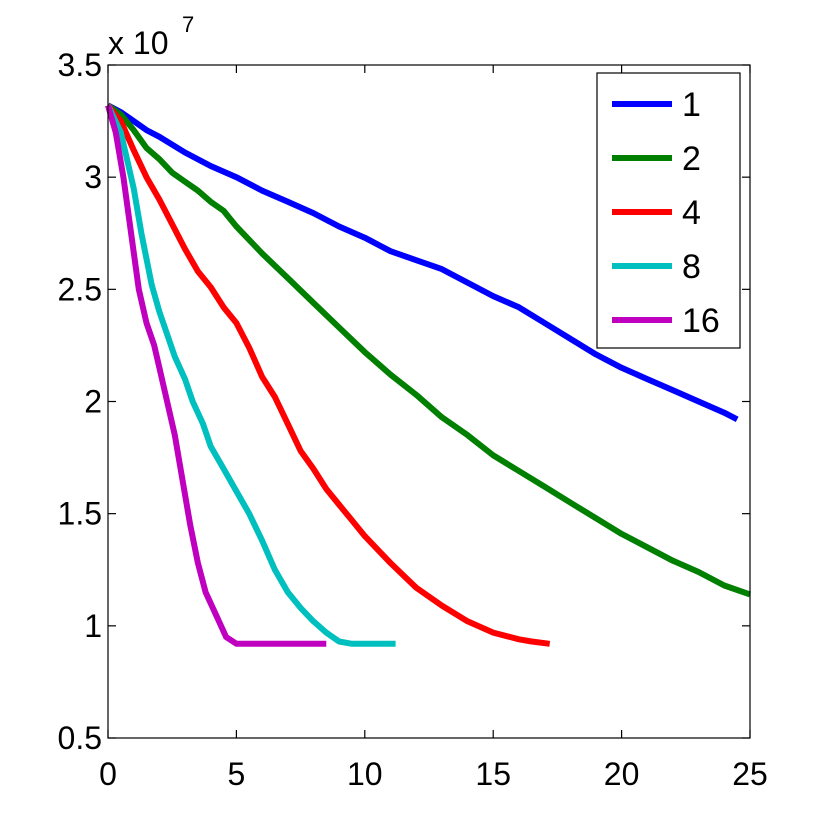  I want to click on y-multiplier-base: x 10, so click(138, 43).